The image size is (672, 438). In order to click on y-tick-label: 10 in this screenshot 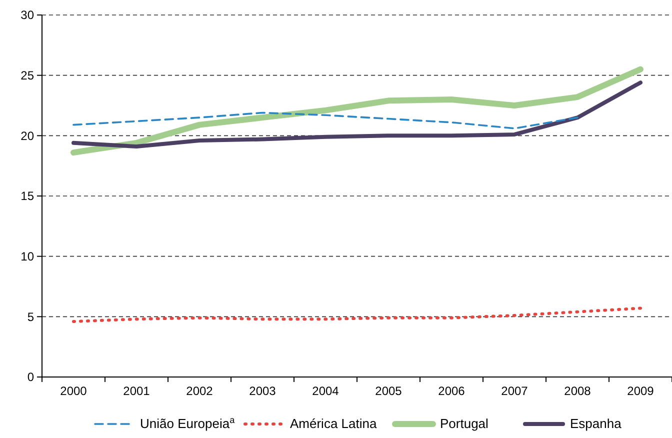, I will do `click(27, 257)`.